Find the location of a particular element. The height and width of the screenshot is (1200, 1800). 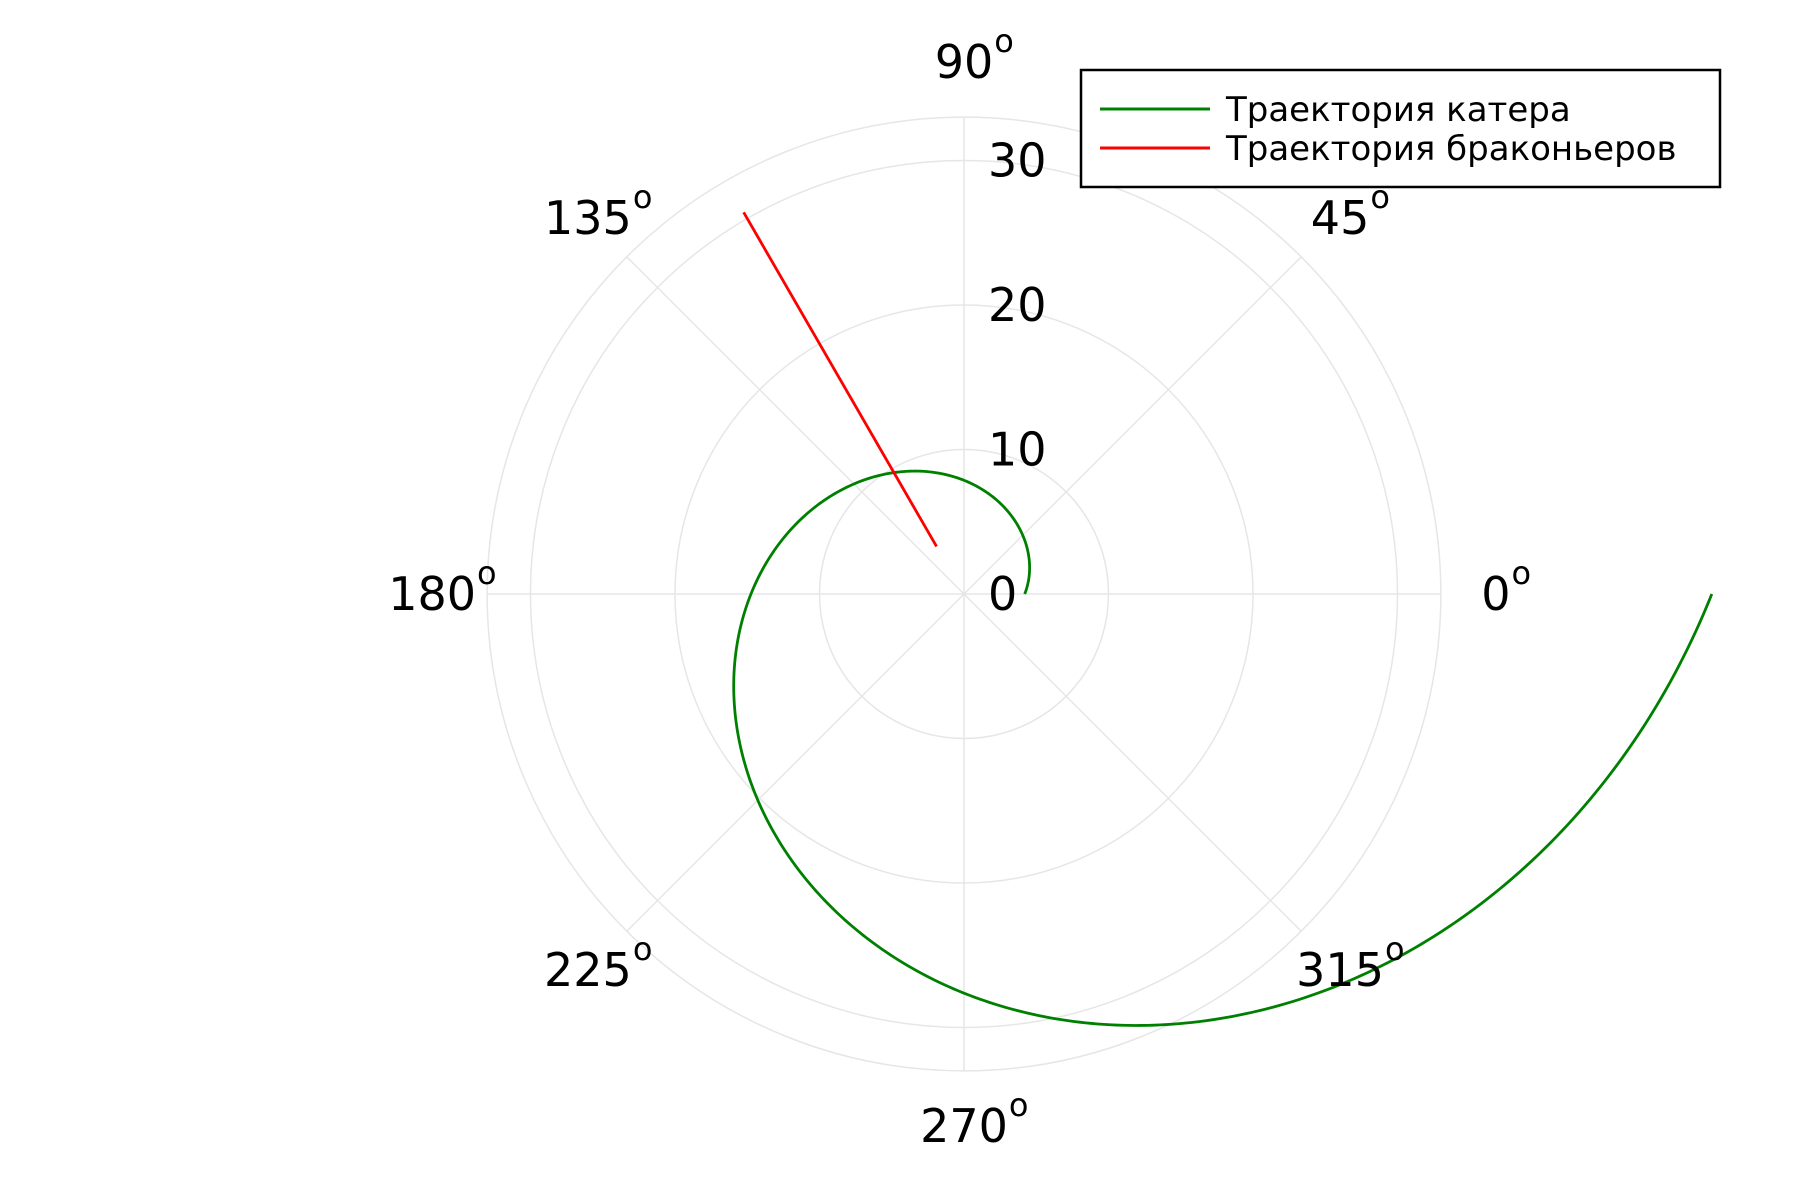

r-tick-label-20: 20 is located at coordinates (1017, 305).